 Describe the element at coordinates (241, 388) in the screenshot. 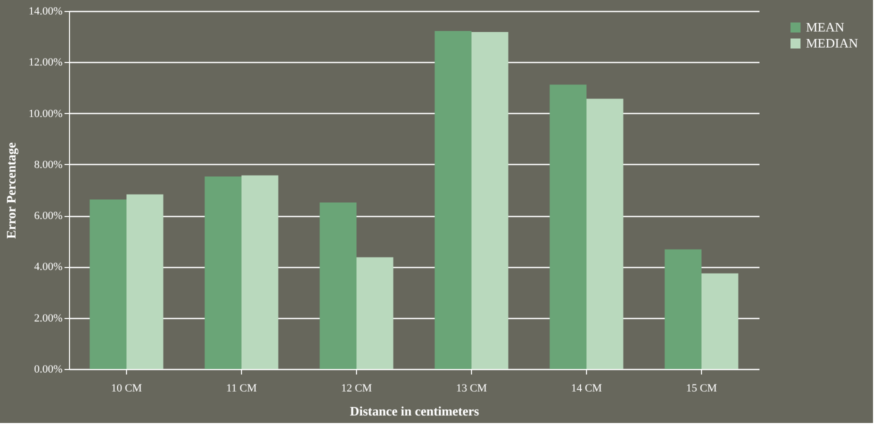

I see `x-tick-label: 11 CM` at that location.